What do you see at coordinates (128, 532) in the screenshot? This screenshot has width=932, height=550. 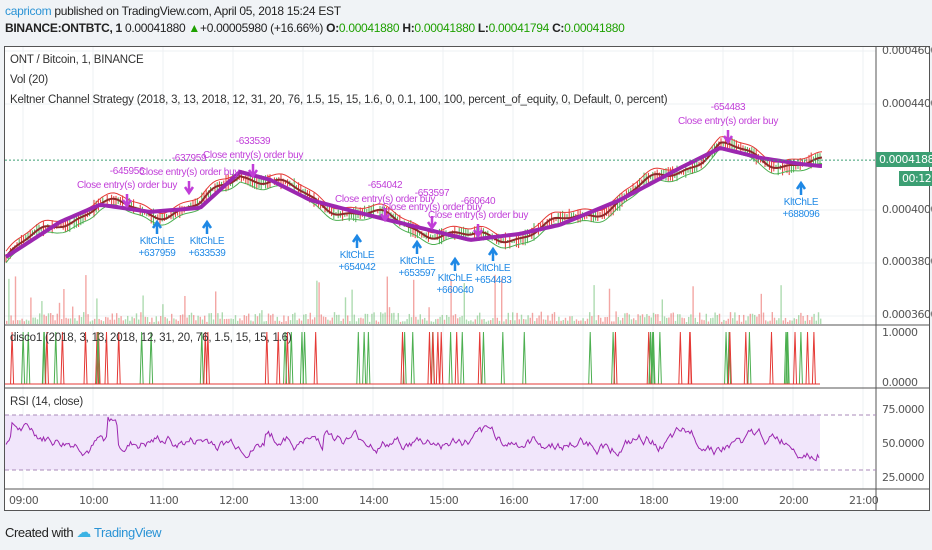 I see `tradingview-link: TradingView` at bounding box center [128, 532].